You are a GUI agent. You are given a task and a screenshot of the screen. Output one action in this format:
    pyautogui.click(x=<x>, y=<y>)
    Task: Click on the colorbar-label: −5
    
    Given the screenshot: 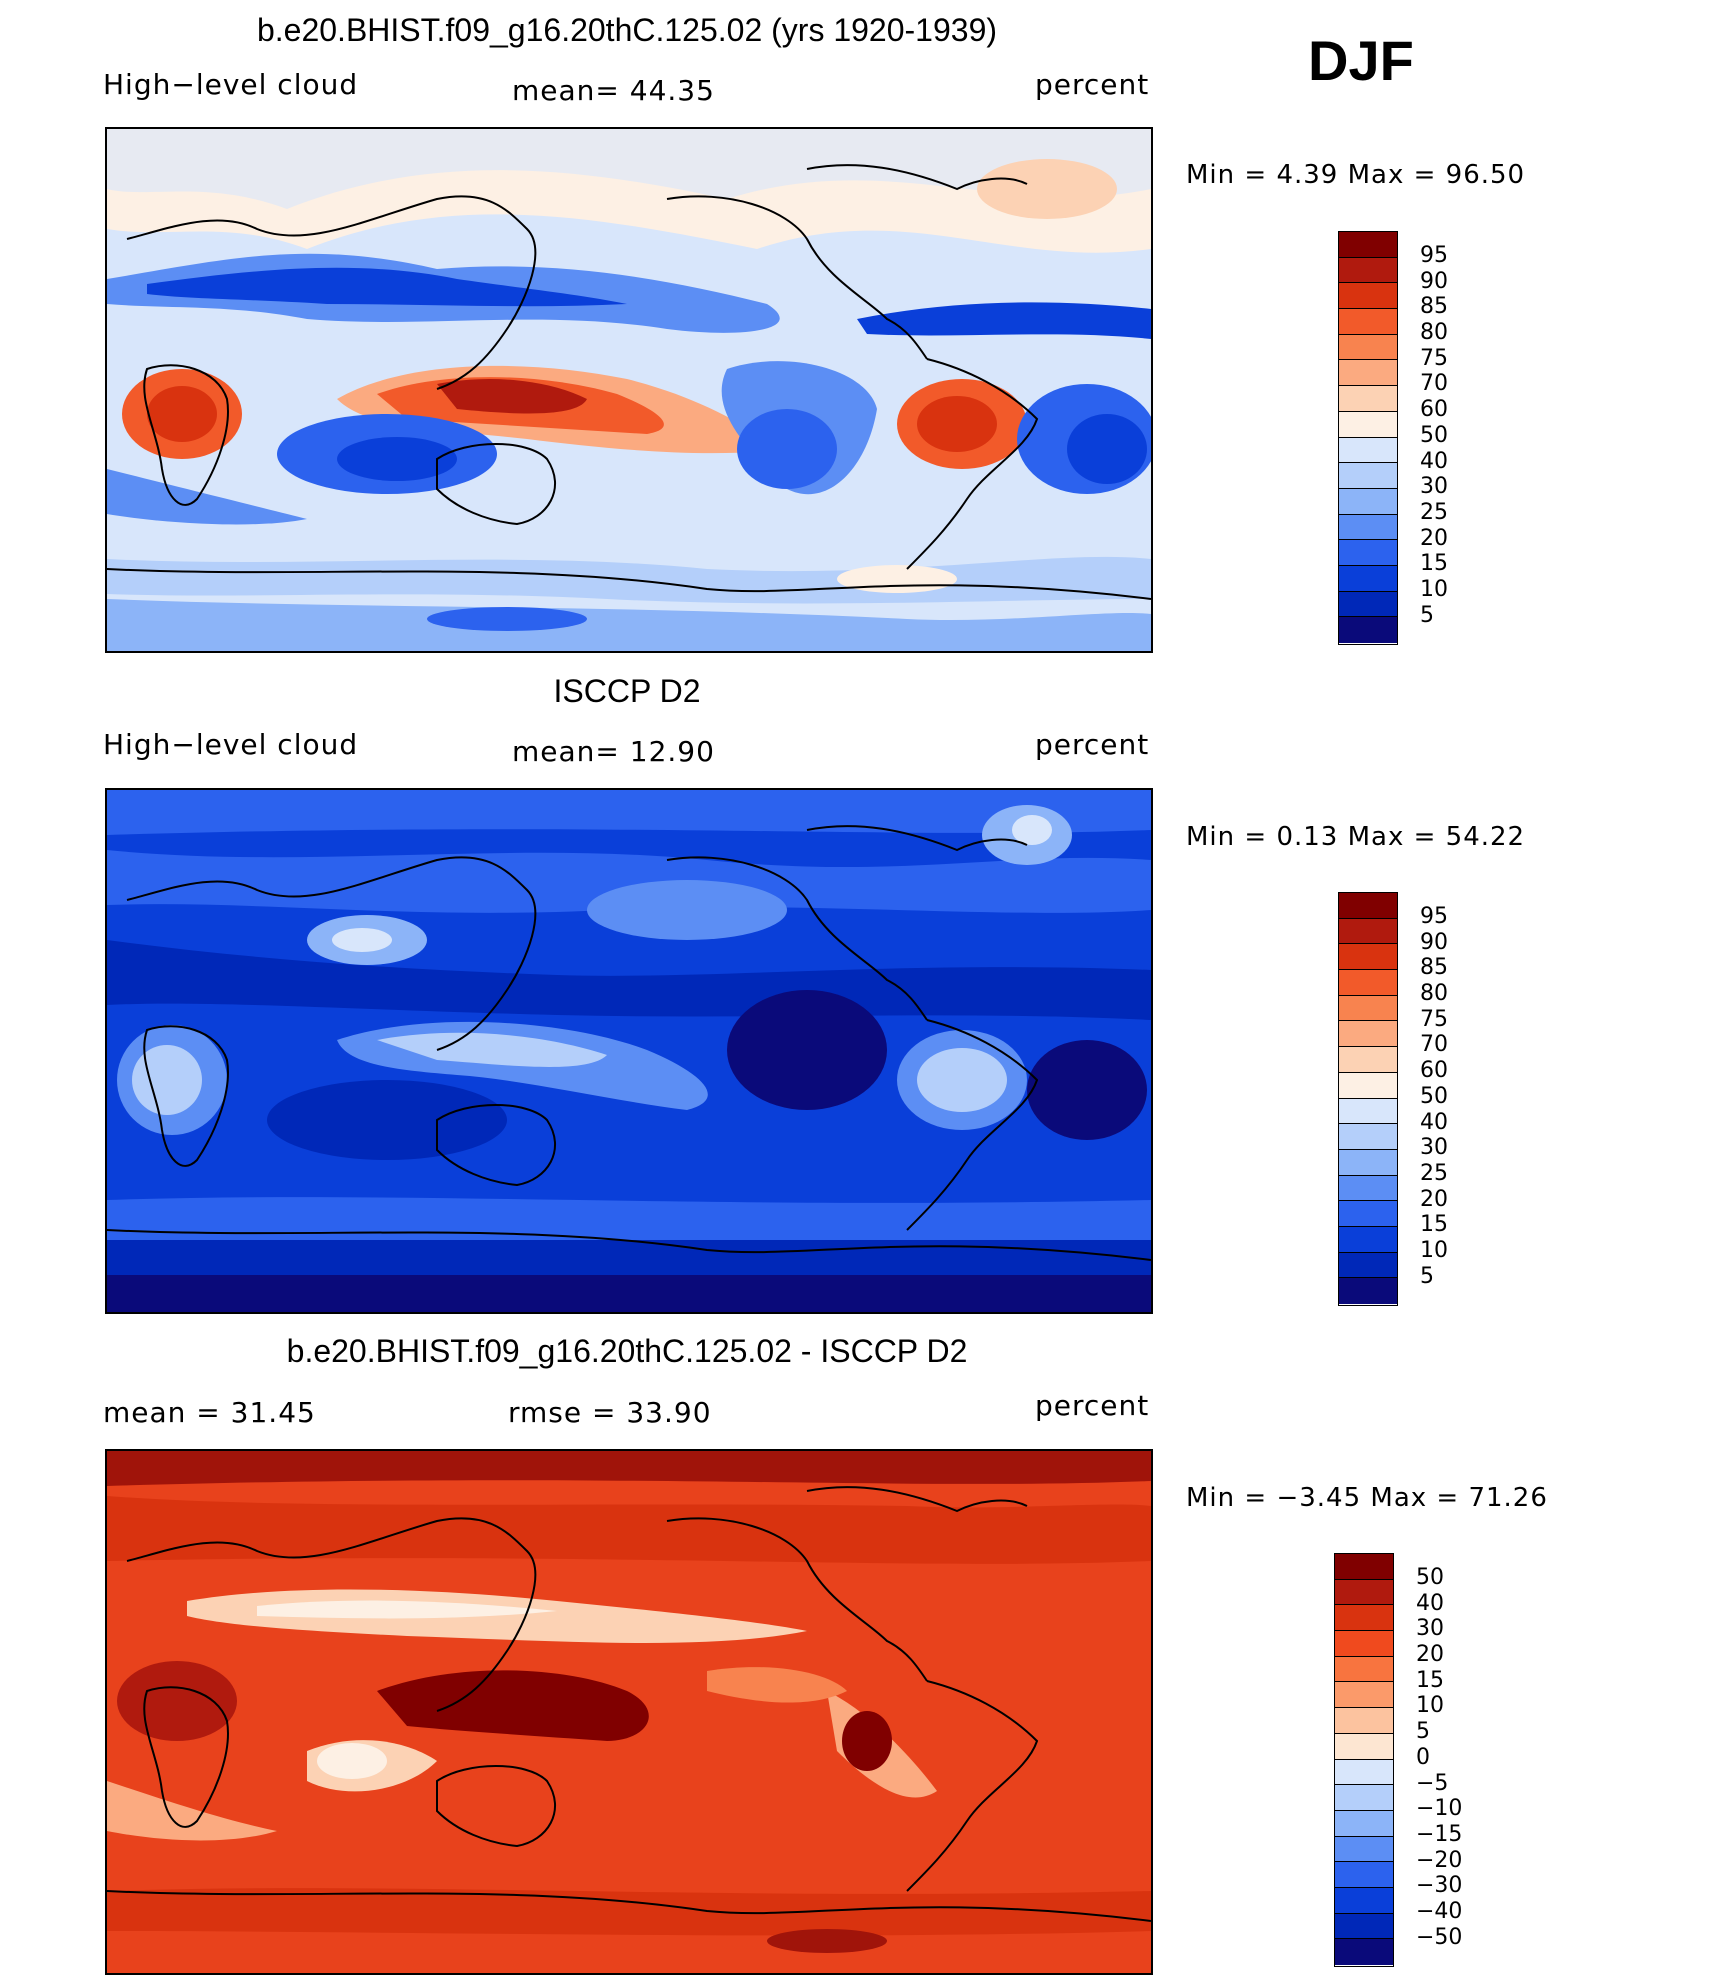 What is the action you would take?
    pyautogui.click(x=1432, y=1783)
    